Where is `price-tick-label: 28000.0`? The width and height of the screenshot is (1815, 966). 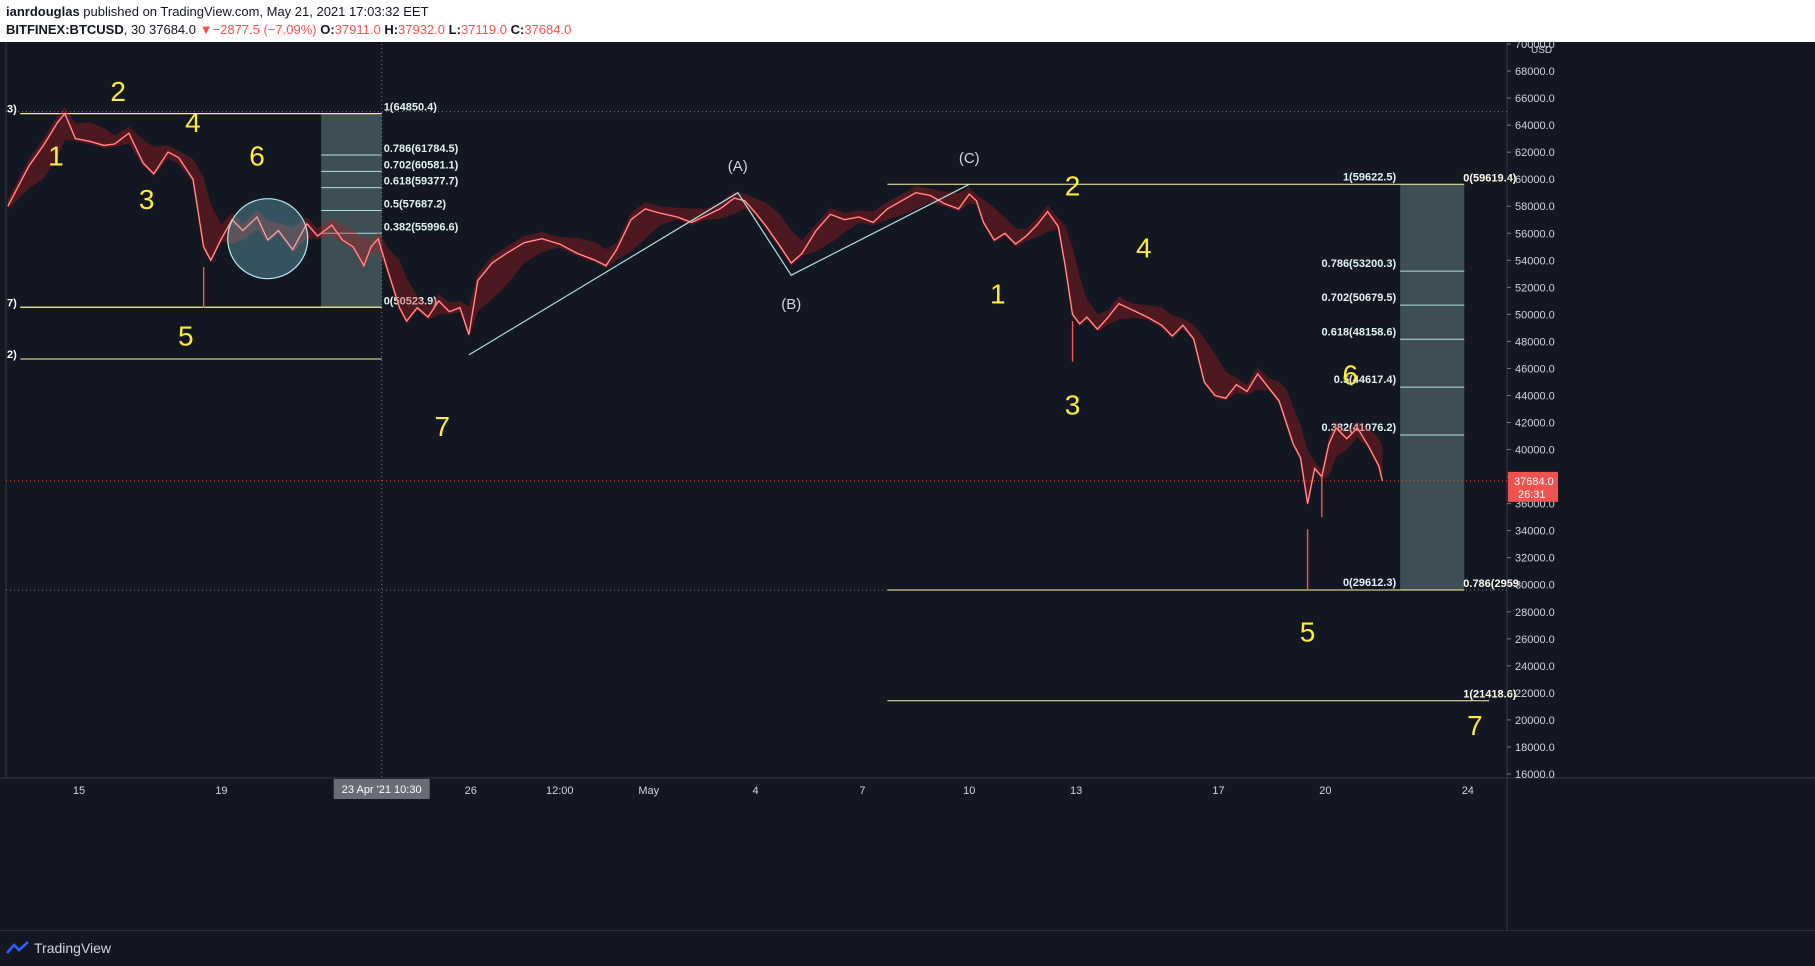
price-tick-label: 28000.0 is located at coordinates (1535, 613).